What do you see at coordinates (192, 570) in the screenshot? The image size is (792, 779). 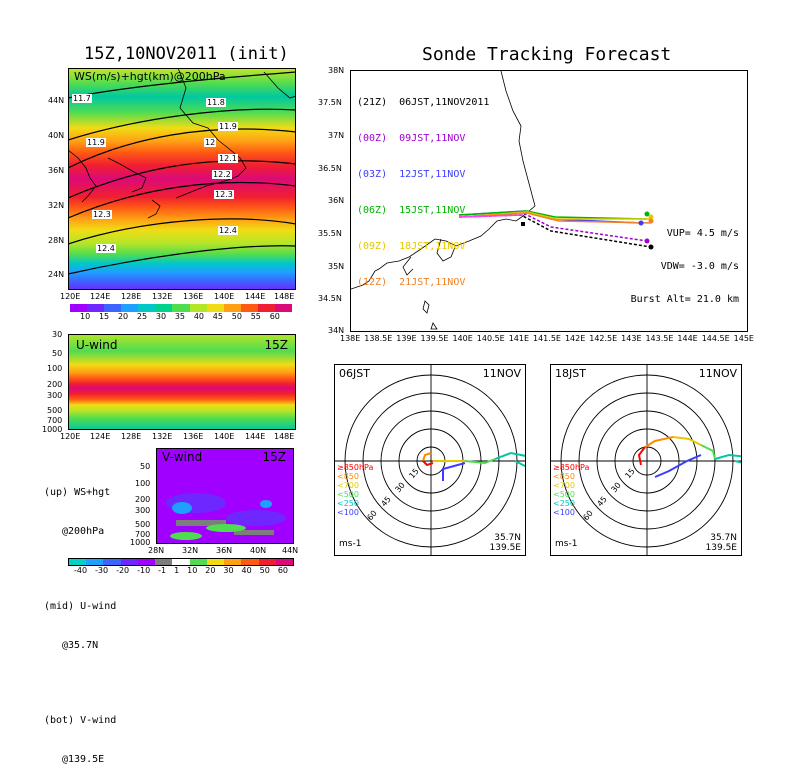 I see `colorbar-tick: 10` at bounding box center [192, 570].